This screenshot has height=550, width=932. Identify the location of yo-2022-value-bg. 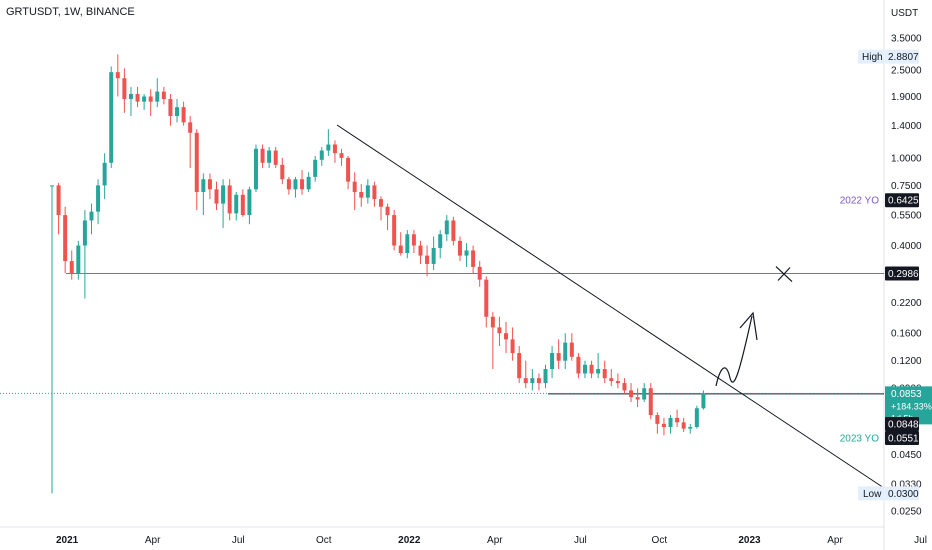
(902, 200).